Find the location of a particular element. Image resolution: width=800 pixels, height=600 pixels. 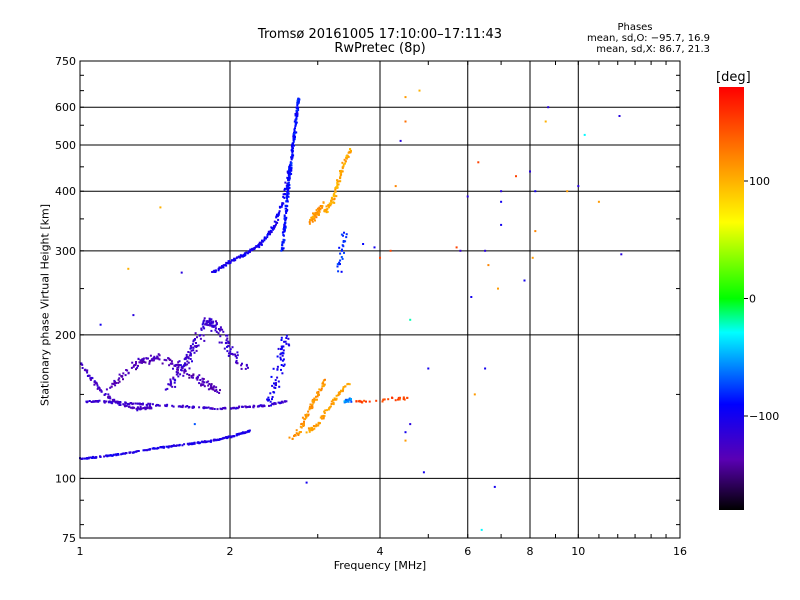

x-tick-label: 1 is located at coordinates (80, 551).